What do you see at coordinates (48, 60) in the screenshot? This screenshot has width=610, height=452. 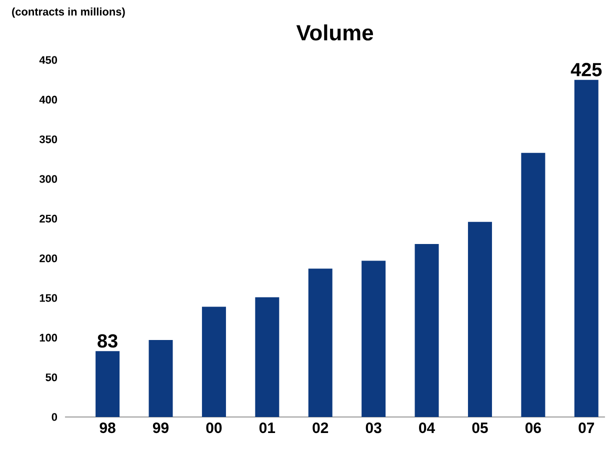 I see `y-tick-label: 450` at bounding box center [48, 60].